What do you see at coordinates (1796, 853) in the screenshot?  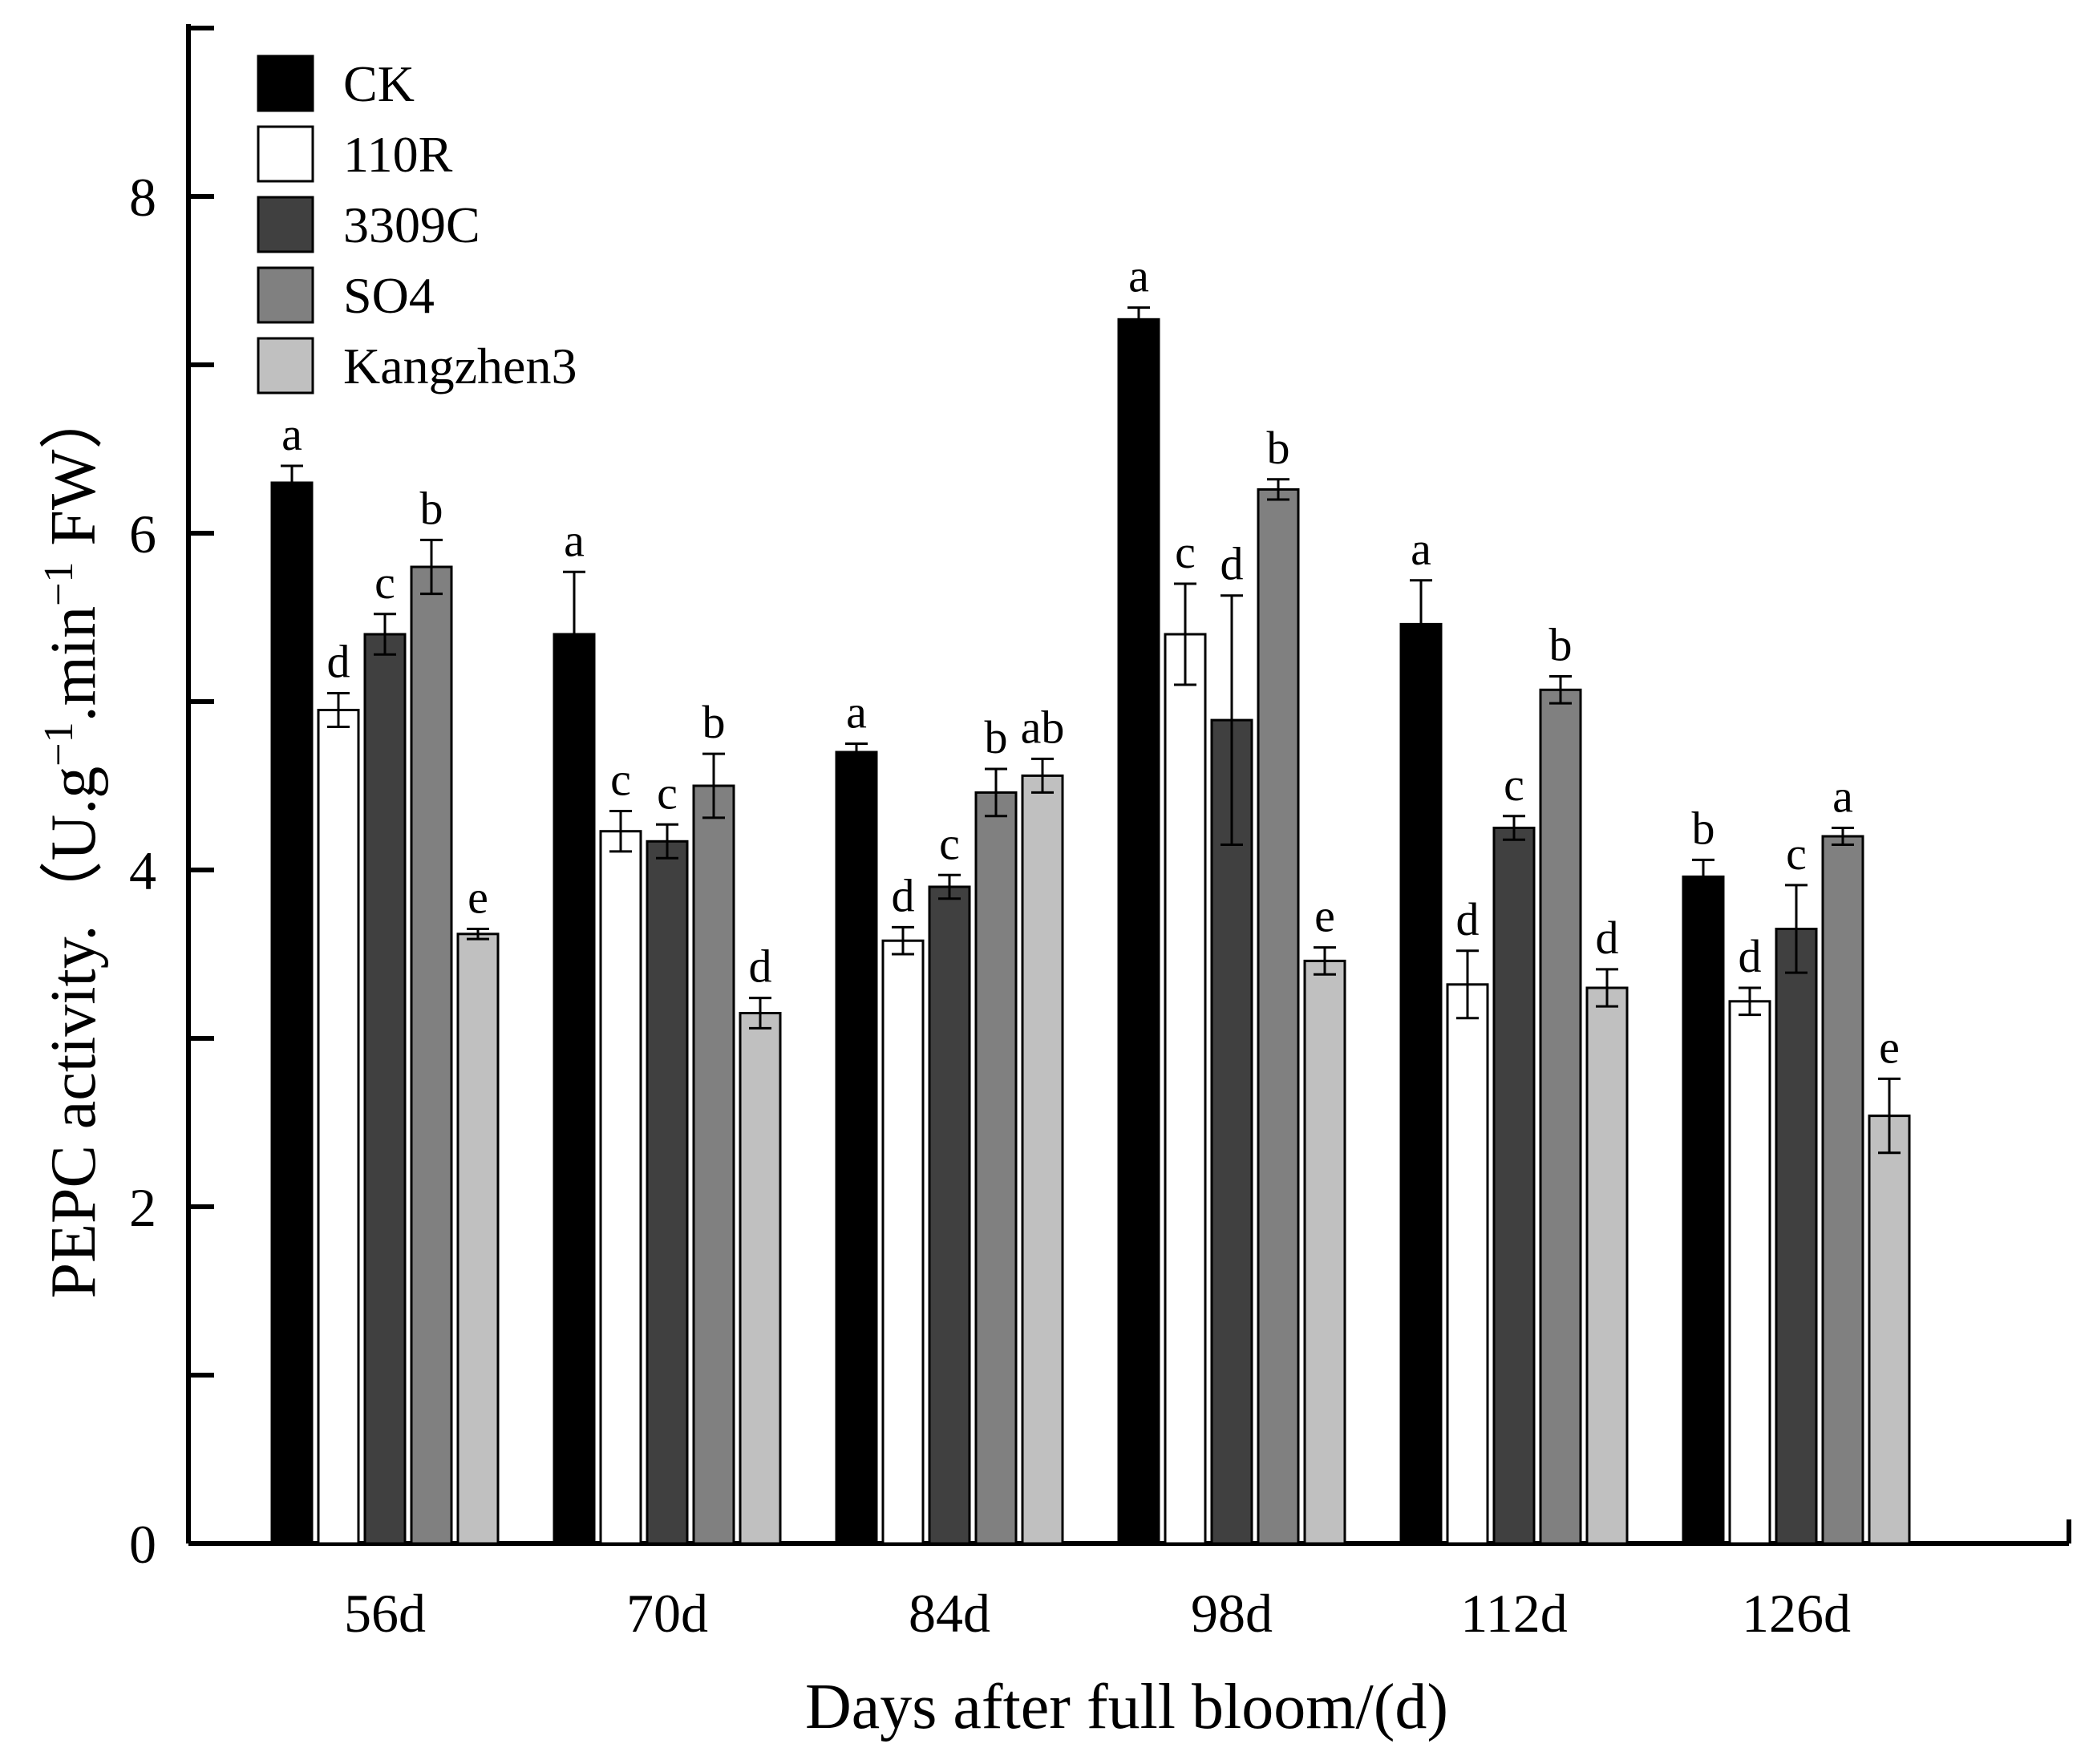 I see `sig-label-3309C-126d: c` at bounding box center [1796, 853].